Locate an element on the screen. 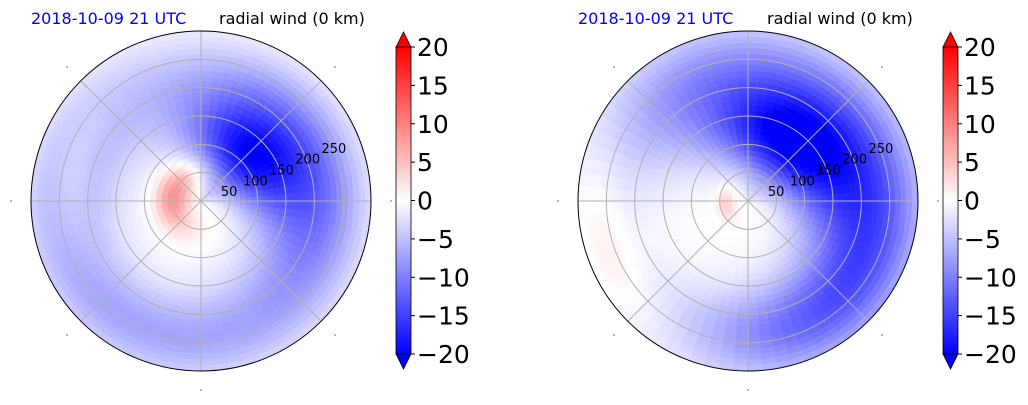  colorbar-tick-label: −20 is located at coordinates (443, 354).